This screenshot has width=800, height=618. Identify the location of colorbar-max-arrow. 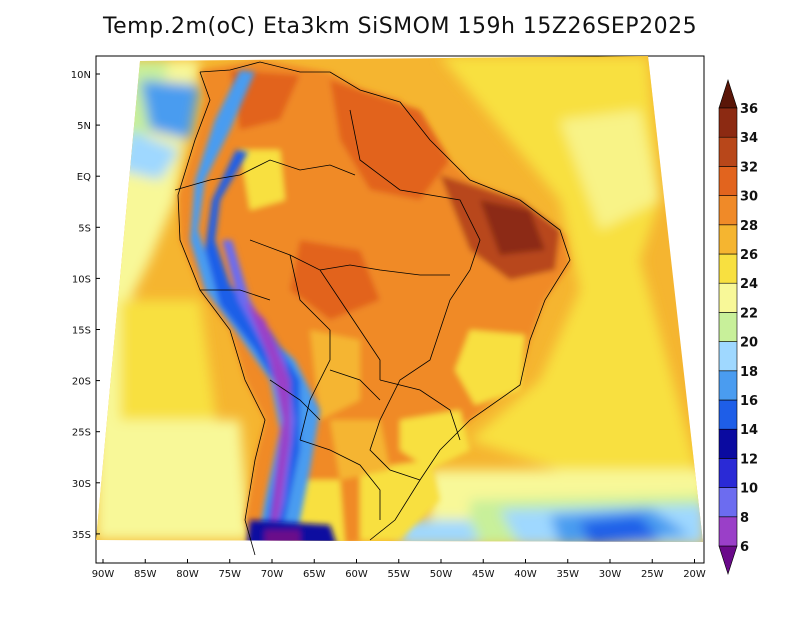
(728, 94).